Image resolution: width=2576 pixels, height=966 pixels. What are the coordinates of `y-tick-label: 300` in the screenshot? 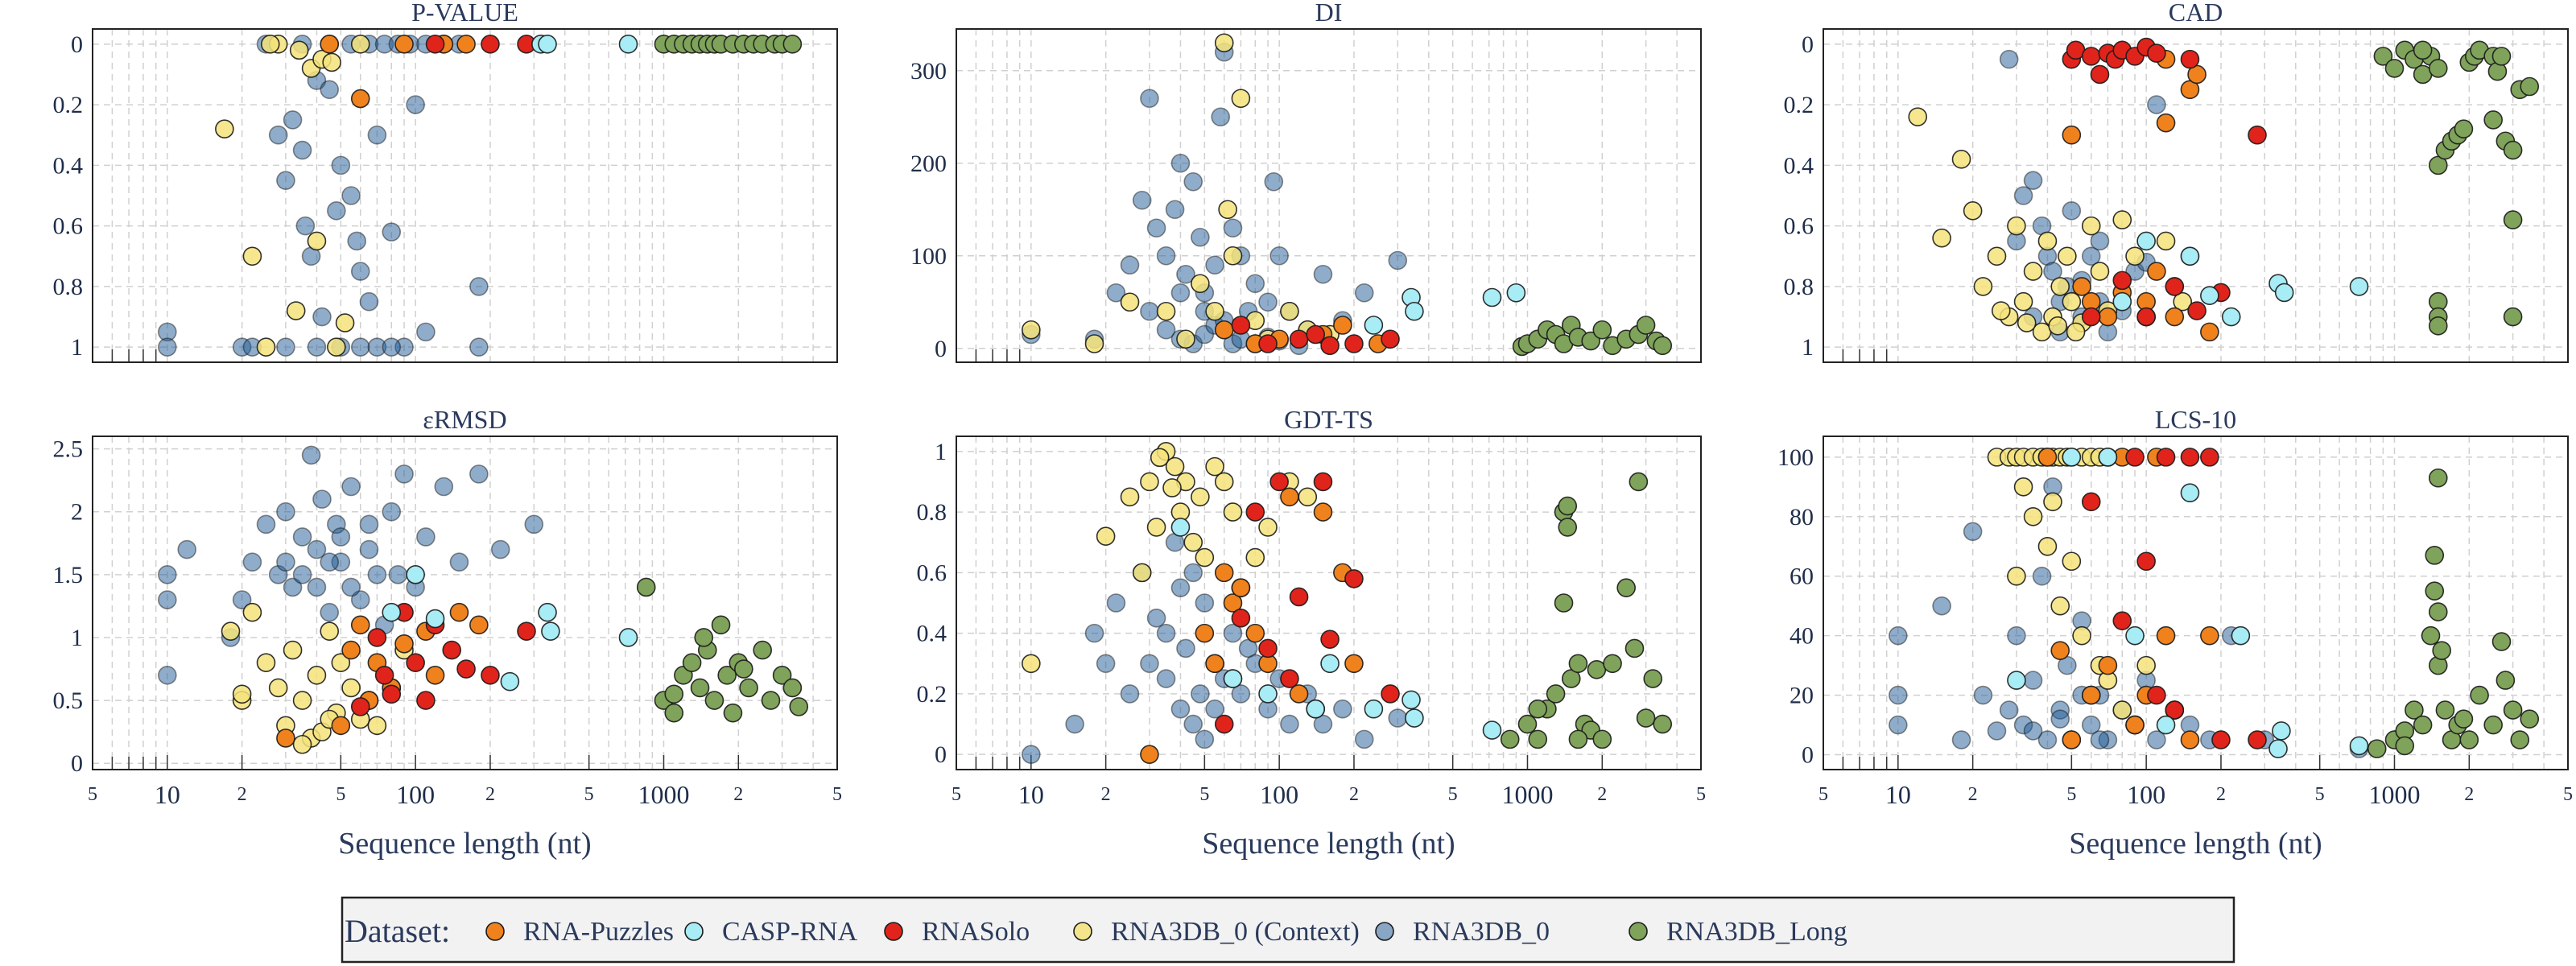 It's located at (928, 71).